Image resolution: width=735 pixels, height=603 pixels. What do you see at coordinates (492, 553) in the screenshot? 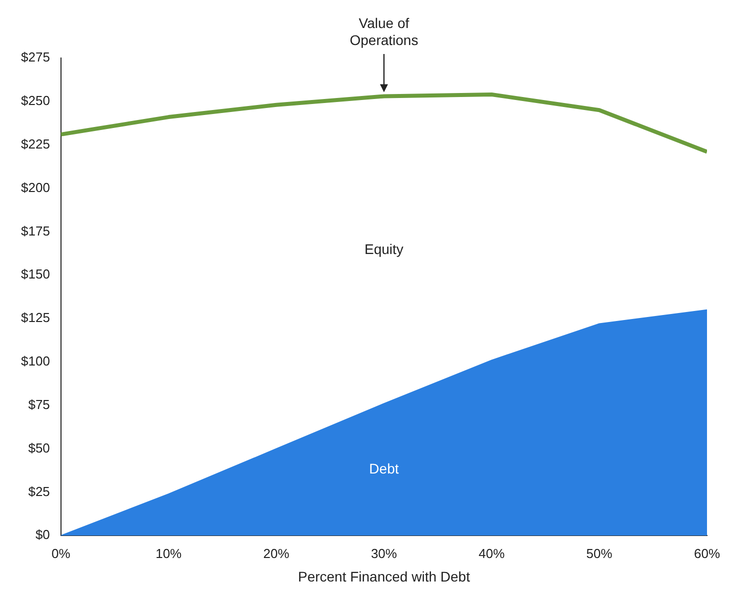
I see `x-tick-label: 40%` at bounding box center [492, 553].